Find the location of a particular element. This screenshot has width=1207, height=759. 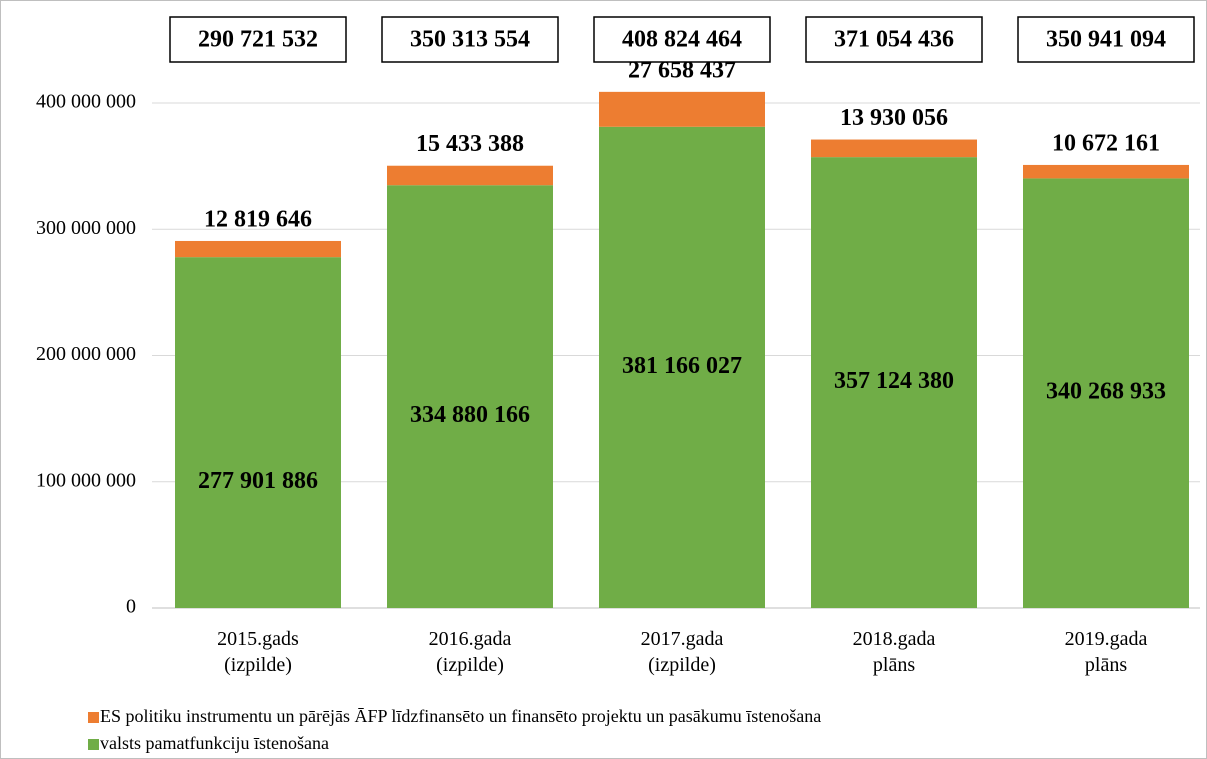

y-tick-label: 400 000 000 is located at coordinates (86, 102).